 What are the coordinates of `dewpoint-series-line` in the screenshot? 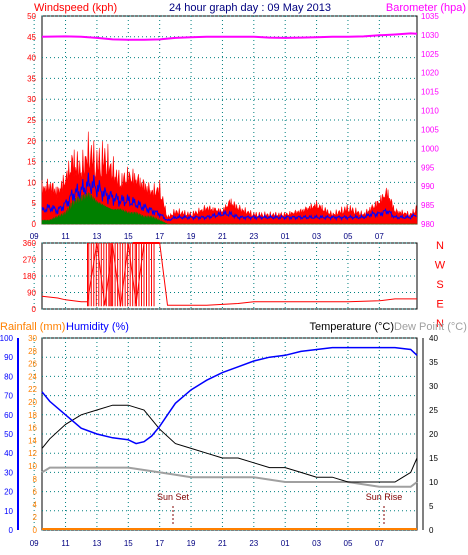 It's located at (229, 477).